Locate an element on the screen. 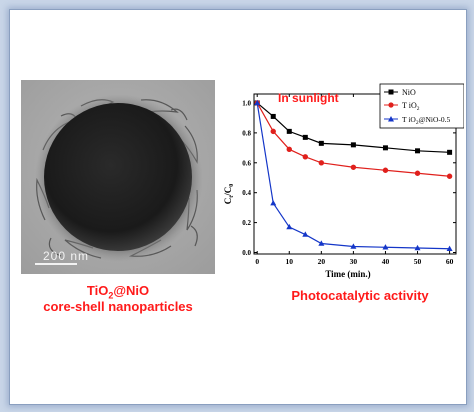  core-particle is located at coordinates (118, 177).